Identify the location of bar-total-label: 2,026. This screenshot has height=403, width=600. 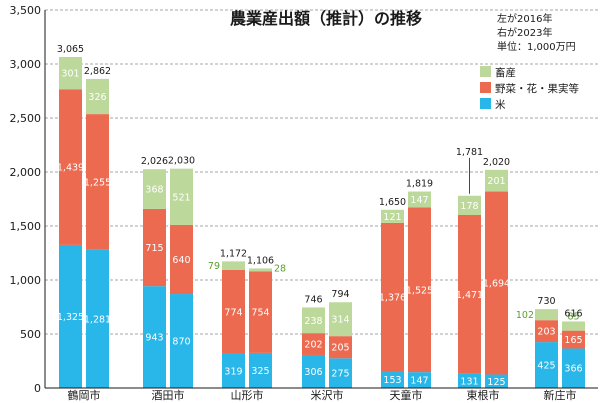
(154, 161).